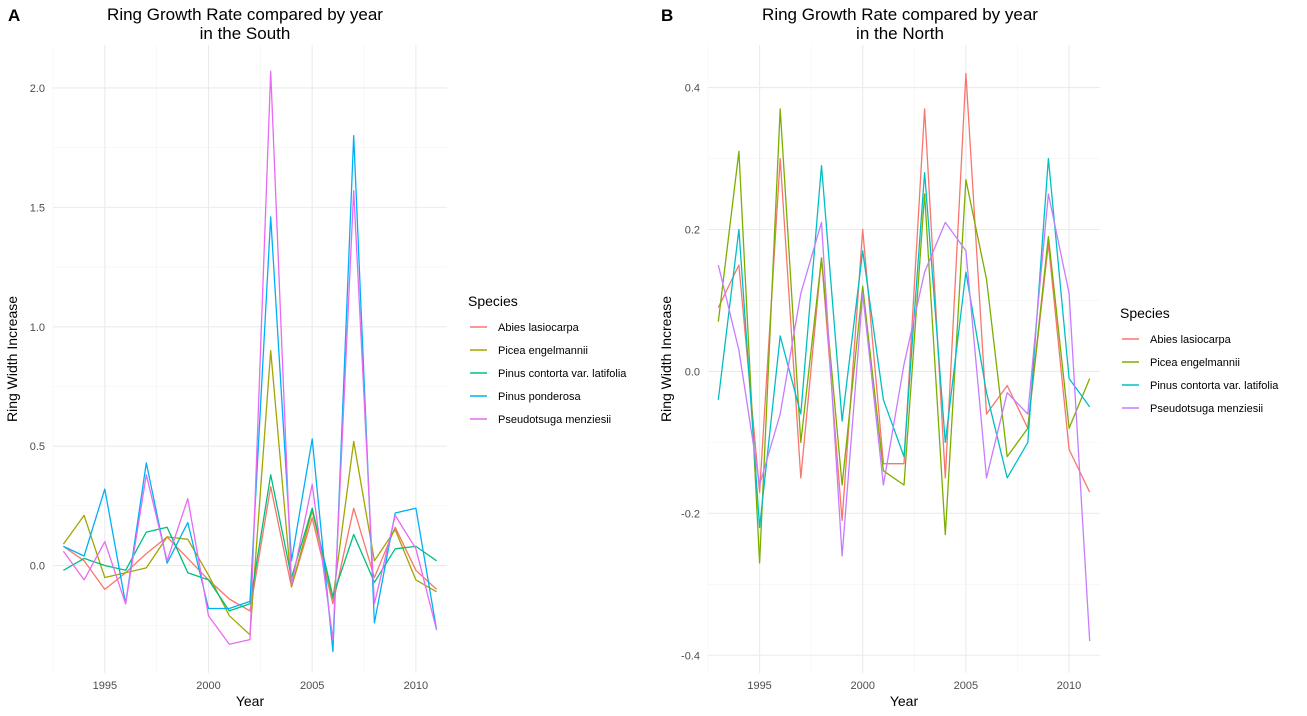 The width and height of the screenshot is (1307, 716). Describe the element at coordinates (692, 89) in the screenshot. I see `y-tick-label: 0.4` at that location.